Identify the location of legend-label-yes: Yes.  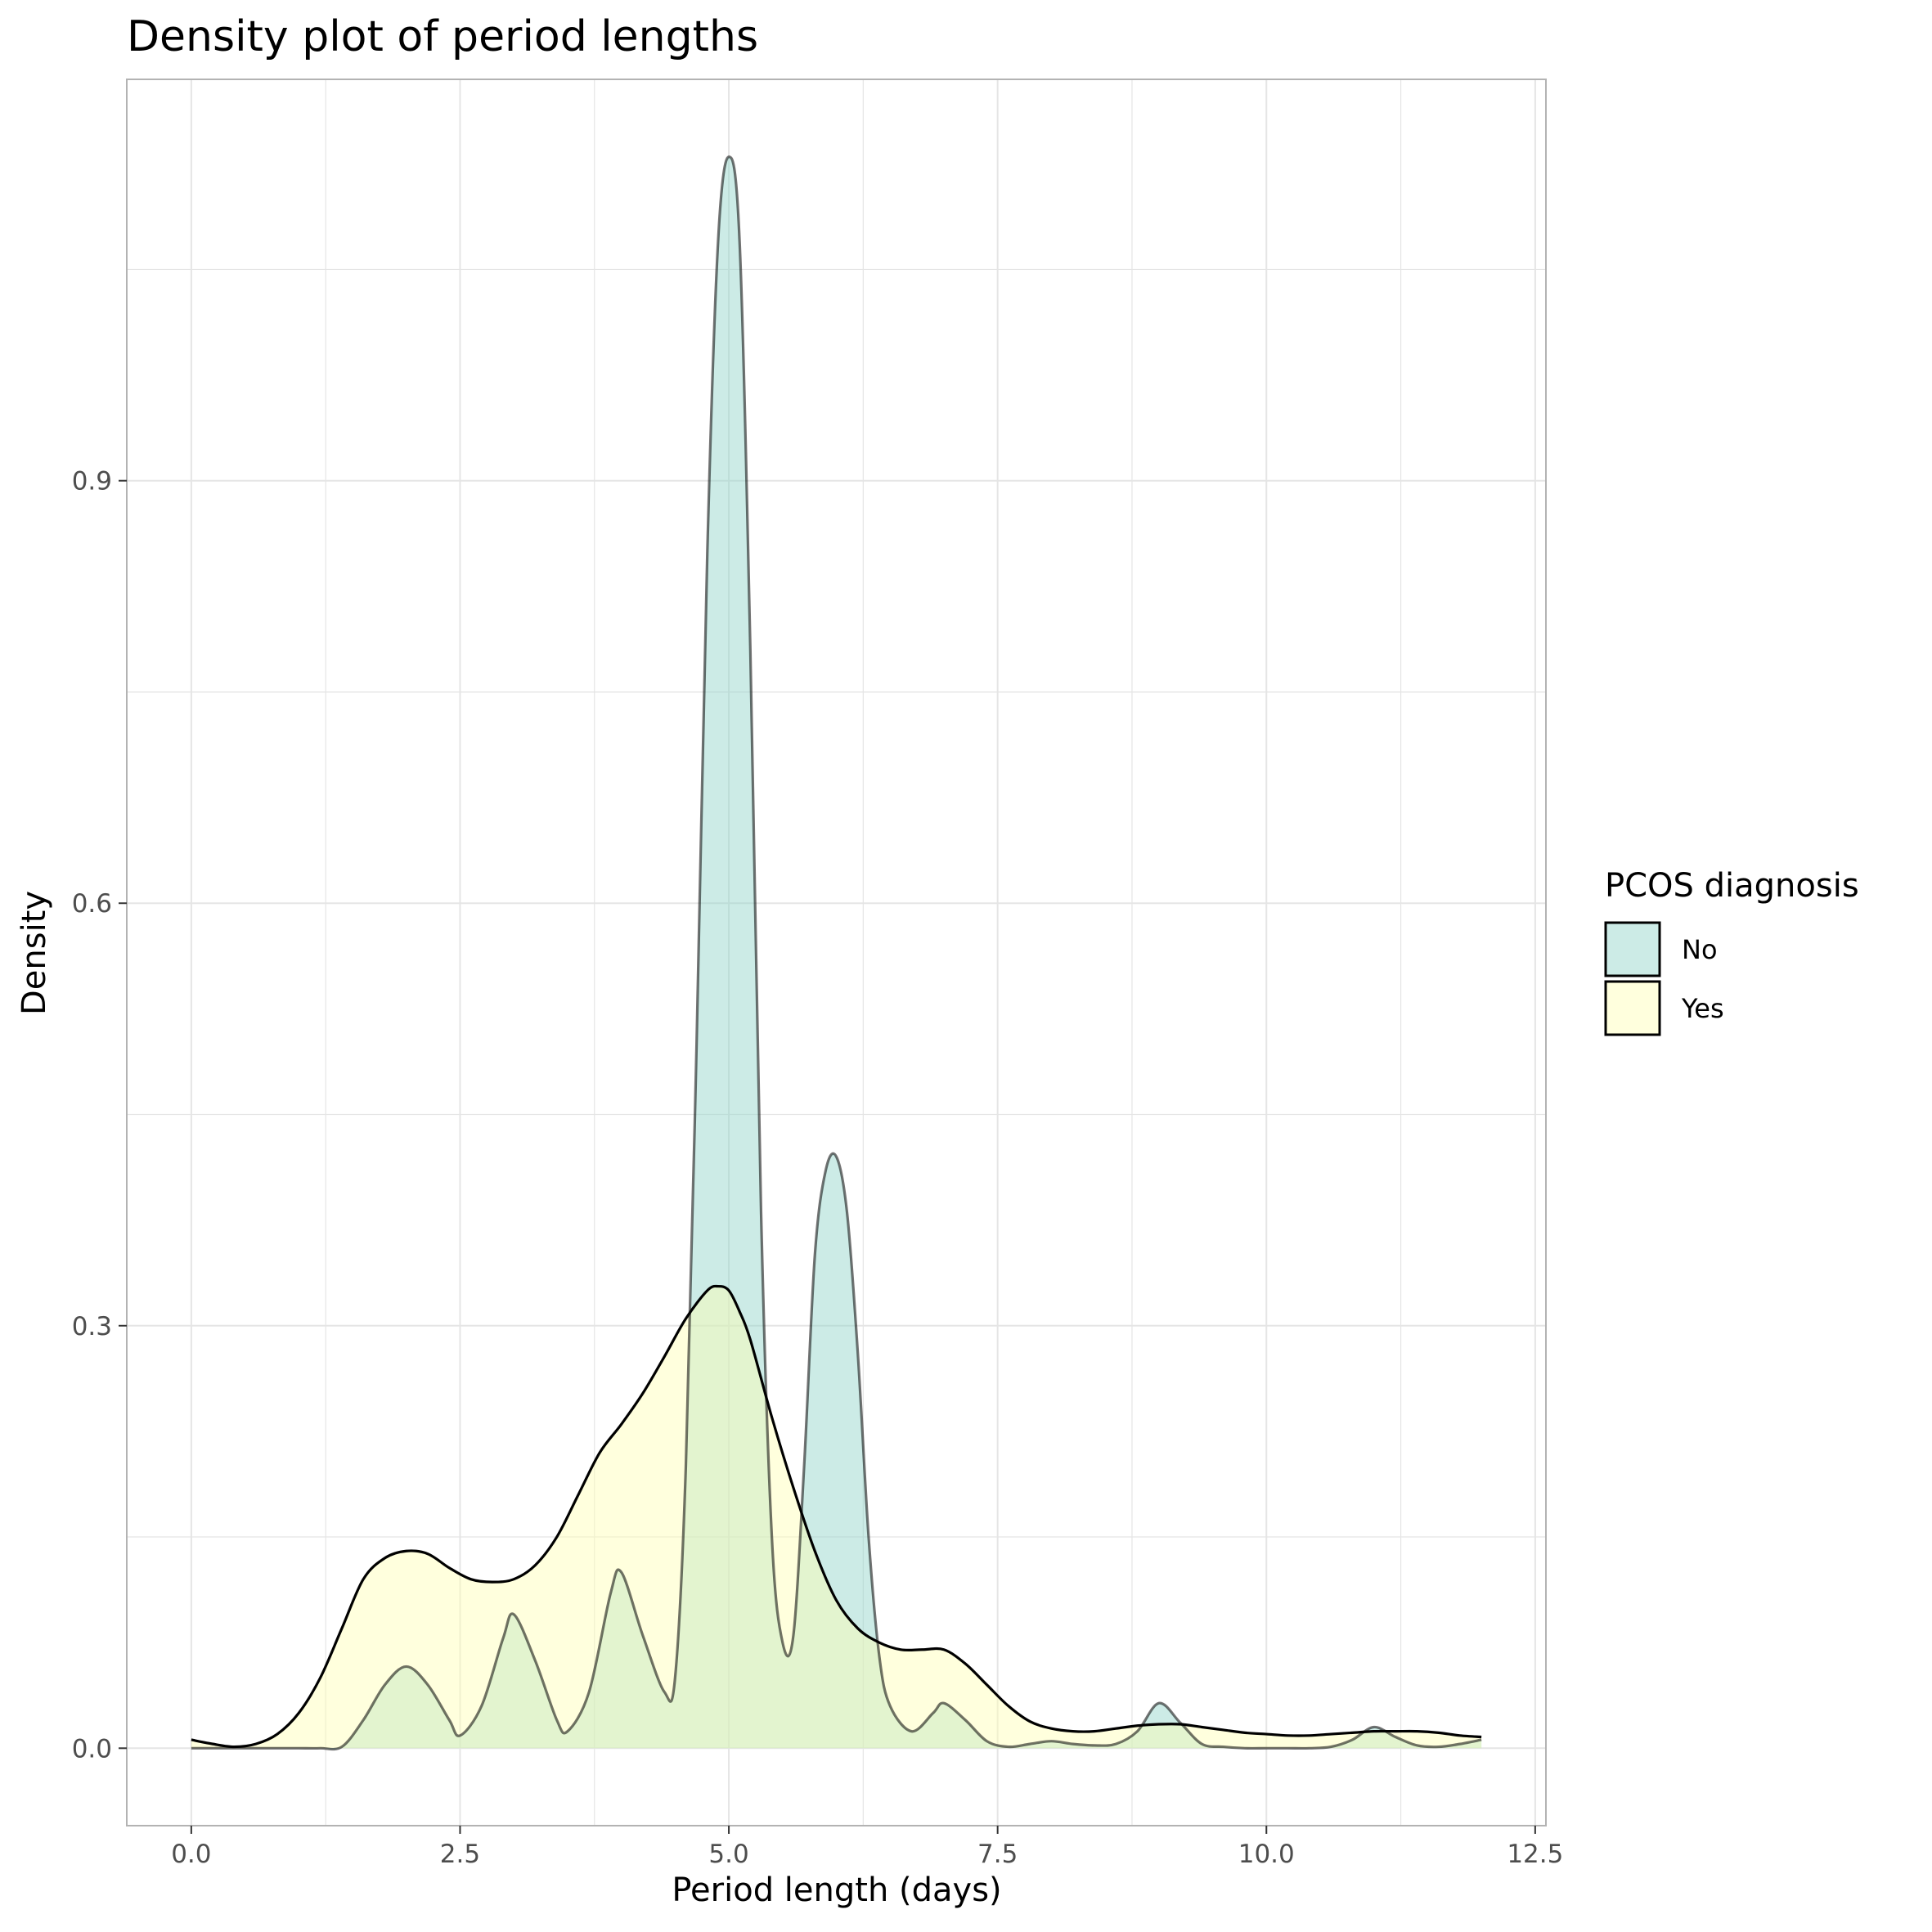
(1703, 1009).